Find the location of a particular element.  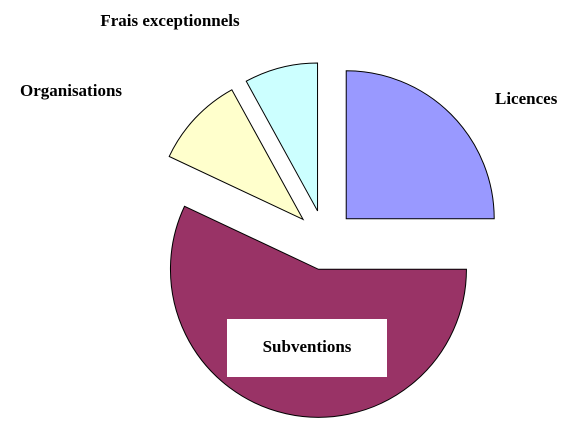

label-box is located at coordinates (307, 348).